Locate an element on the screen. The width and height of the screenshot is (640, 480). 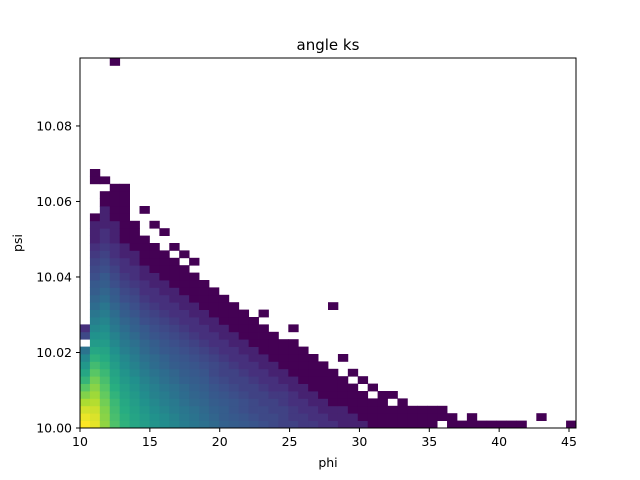
x-axis-label: phi is located at coordinates (327, 462).